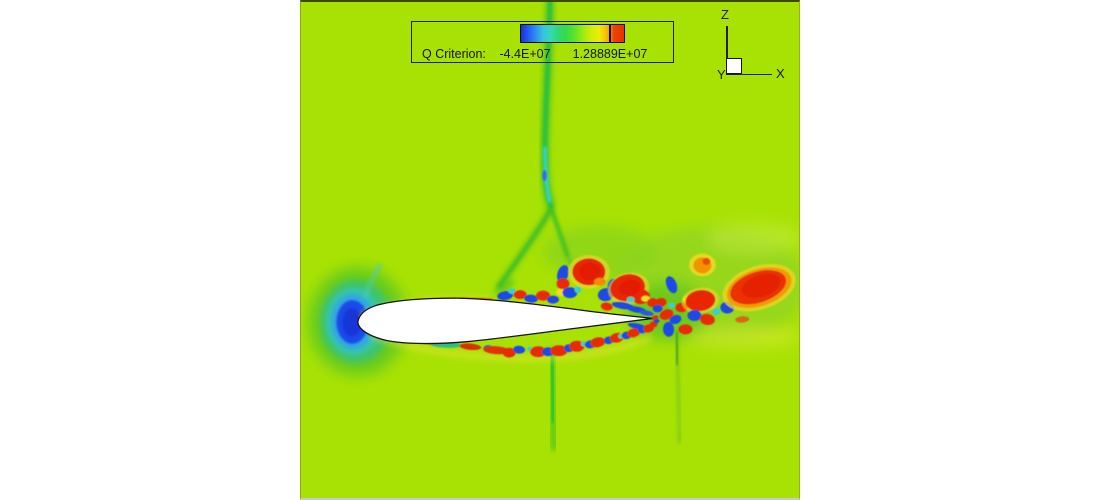 The height and width of the screenshot is (500, 1100). Describe the element at coordinates (754, 50) in the screenshot. I see `orientation-axes-widget: Z Y X` at that location.